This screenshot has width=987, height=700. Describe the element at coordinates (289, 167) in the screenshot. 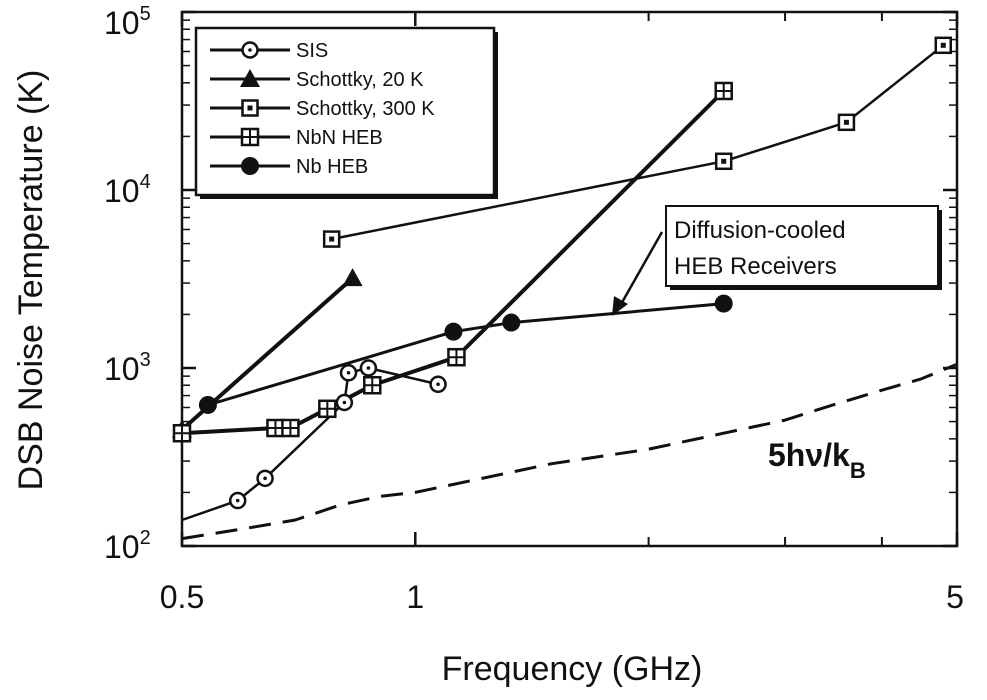

I see `legend-entry-4: Nb HEB` at that location.